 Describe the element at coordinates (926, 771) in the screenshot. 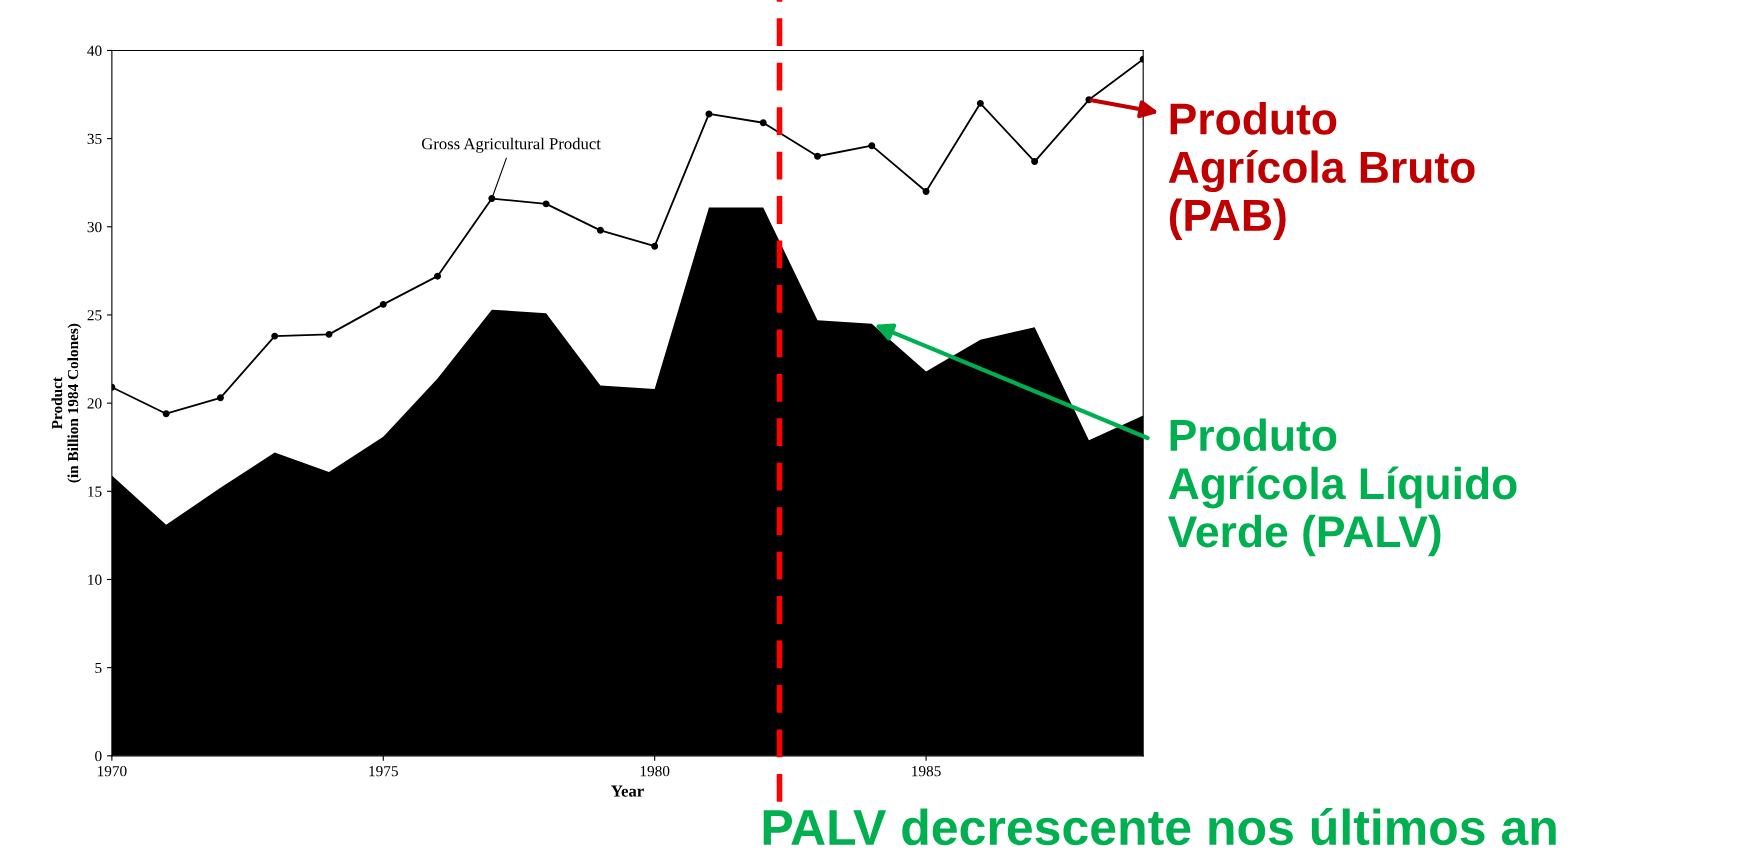

I see `x-tick-label: 1985` at that location.